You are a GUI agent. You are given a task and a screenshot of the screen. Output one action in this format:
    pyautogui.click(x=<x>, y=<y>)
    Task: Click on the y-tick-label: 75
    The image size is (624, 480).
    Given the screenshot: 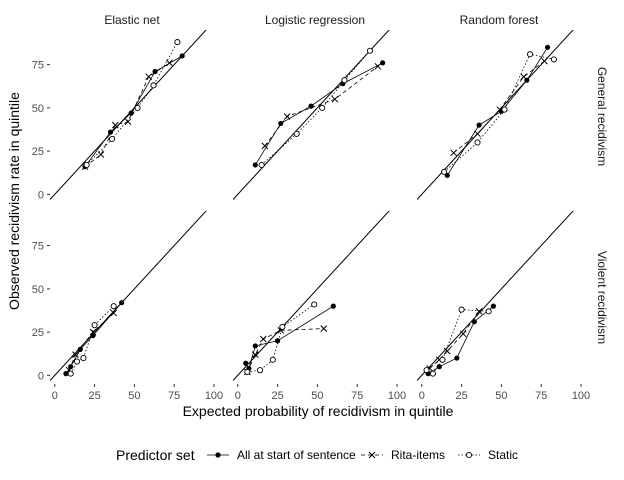 What is the action you would take?
    pyautogui.click(x=38, y=247)
    